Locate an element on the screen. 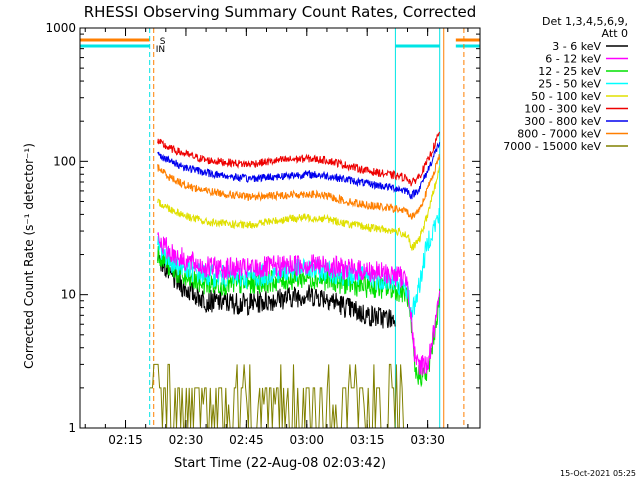  series-line-6-12keV is located at coordinates (299, 304).